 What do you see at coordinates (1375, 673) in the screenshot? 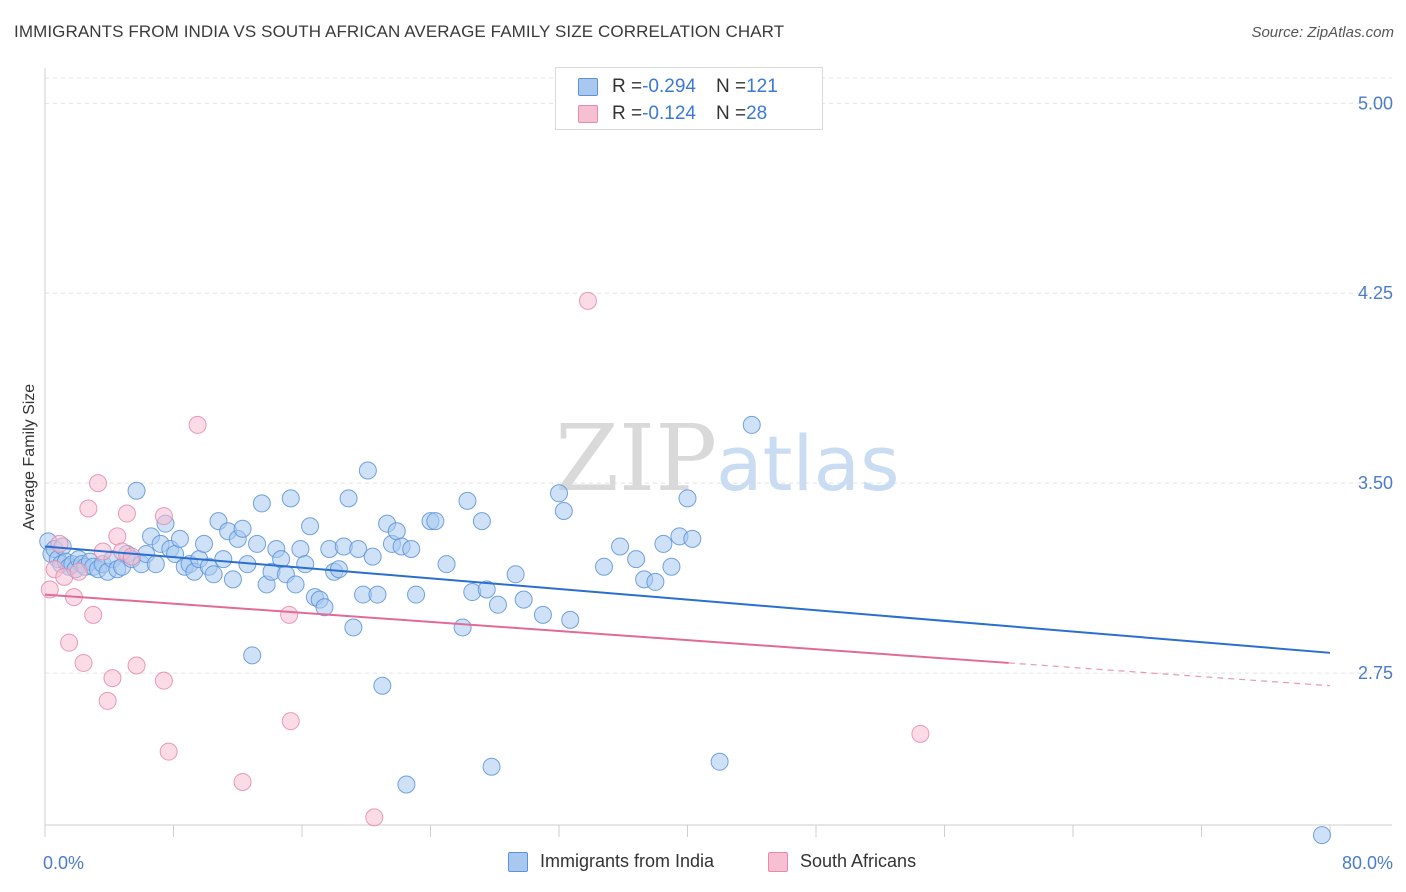
I see `y-tick-label: 2.75` at bounding box center [1375, 673].